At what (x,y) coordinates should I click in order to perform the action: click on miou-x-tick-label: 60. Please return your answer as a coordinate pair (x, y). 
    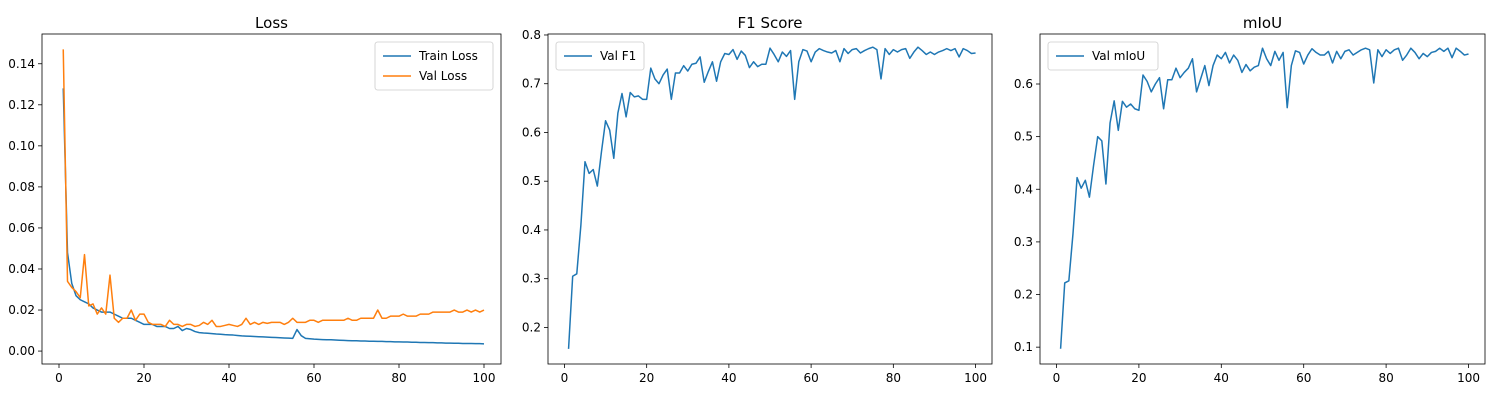
    Looking at the image, I should click on (1303, 378).